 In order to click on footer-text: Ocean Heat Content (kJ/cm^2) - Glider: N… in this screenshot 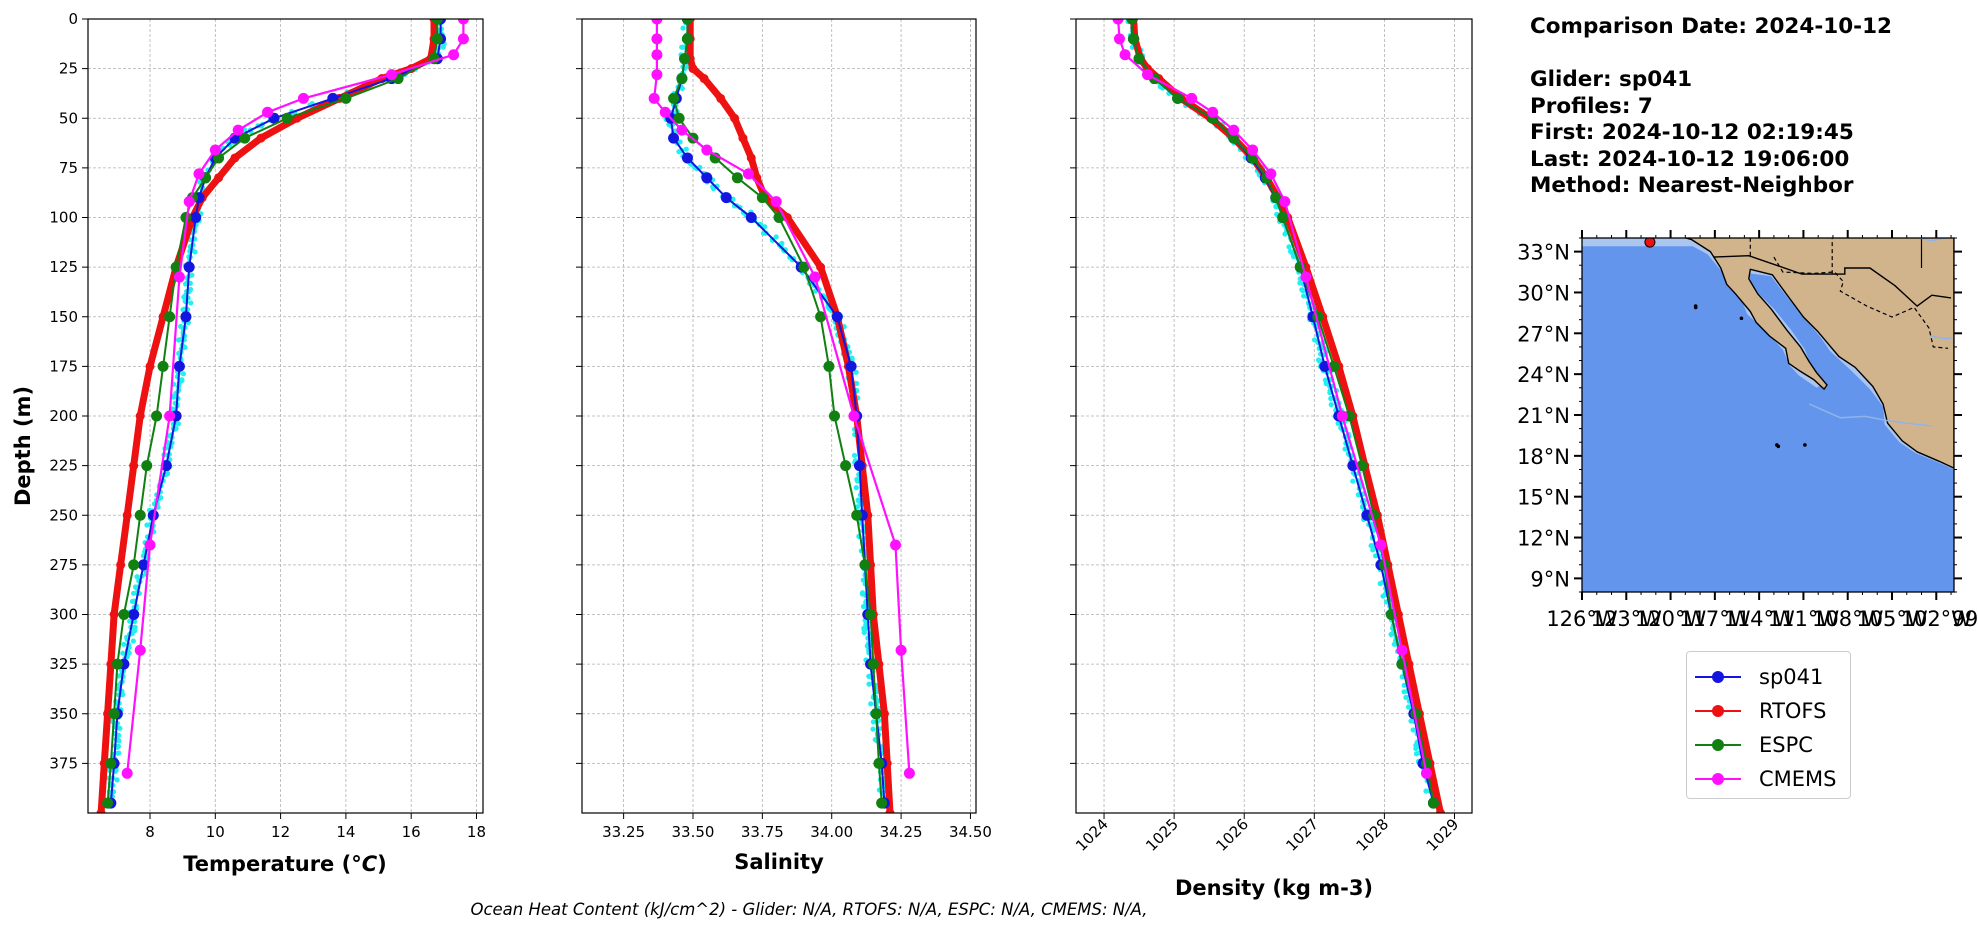, I will do `click(809, 909)`.